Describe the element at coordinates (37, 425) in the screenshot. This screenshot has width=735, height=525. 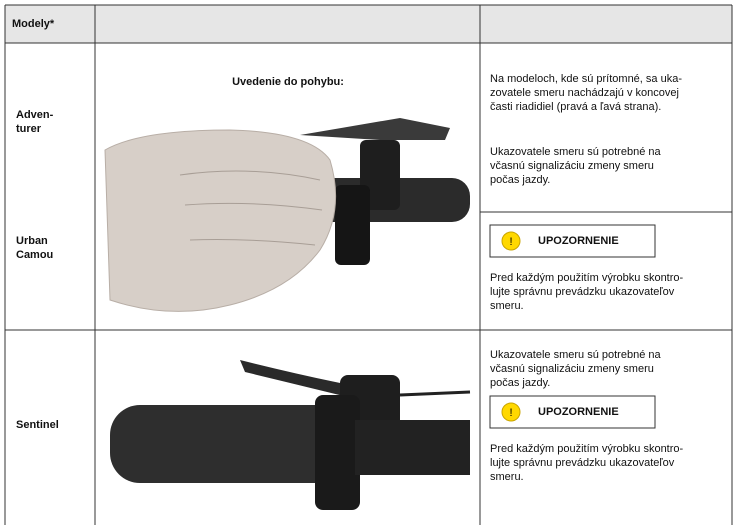
I see `model-name: Sentinel` at that location.